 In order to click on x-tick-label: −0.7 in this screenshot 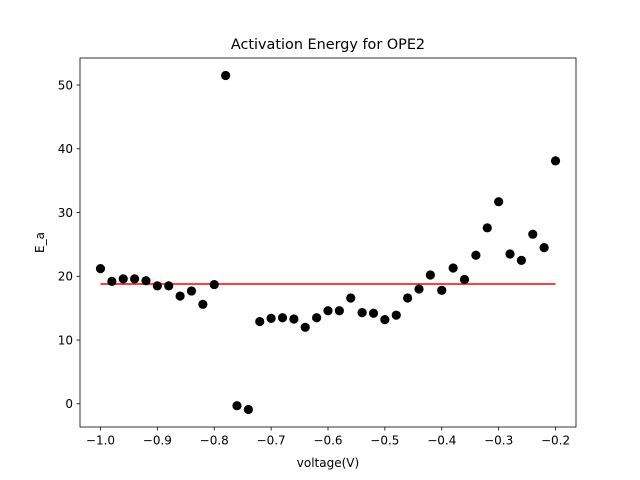, I will do `click(271, 441)`.